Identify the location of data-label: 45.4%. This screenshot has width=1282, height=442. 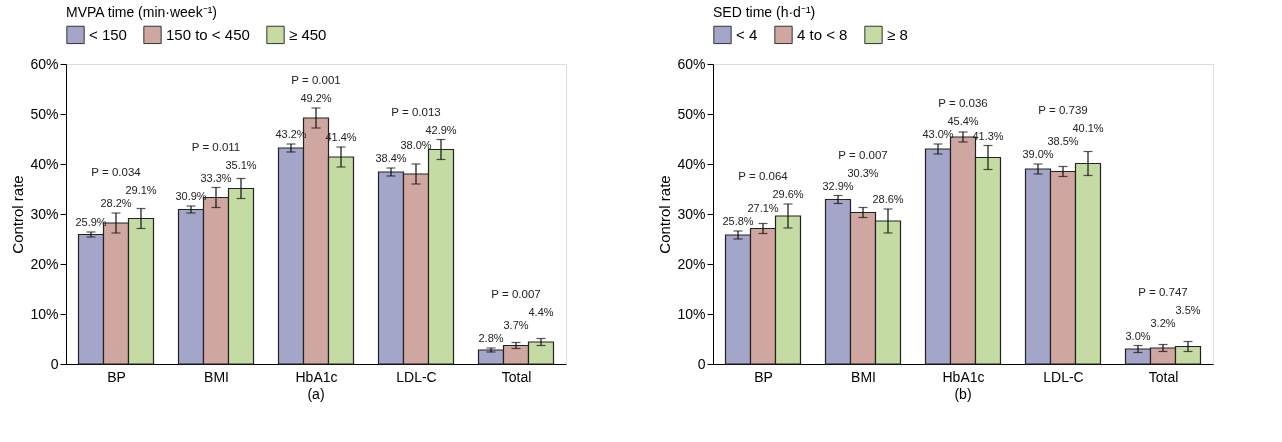
(963, 121).